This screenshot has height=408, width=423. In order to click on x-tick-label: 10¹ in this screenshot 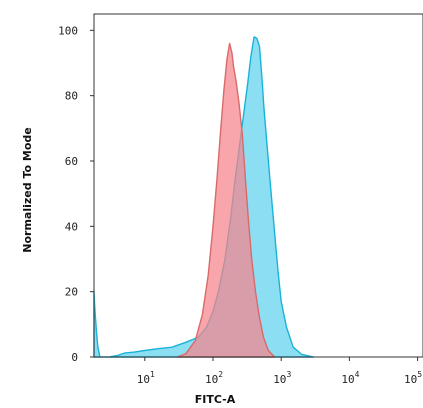, I will do `click(146, 378)`.